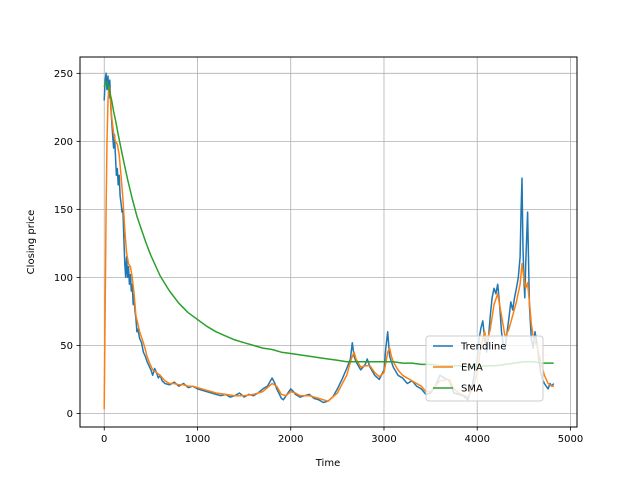 This screenshot has height=480, width=640. I want to click on legend: Trendline EMA SMA, so click(484, 368).